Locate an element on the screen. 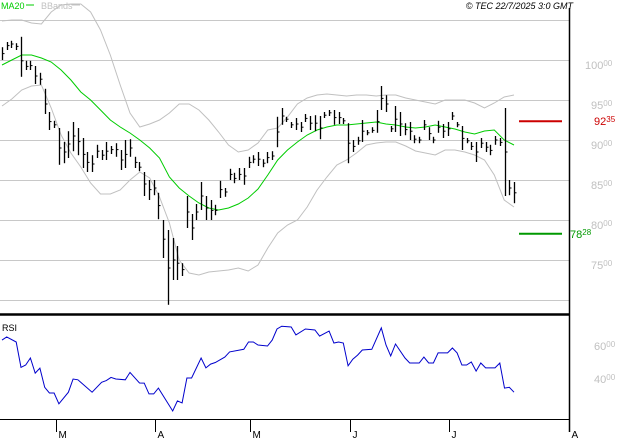 Image resolution: width=627 pixels, height=440 pixels. rsi-tick-label: 4000 is located at coordinates (605, 379).